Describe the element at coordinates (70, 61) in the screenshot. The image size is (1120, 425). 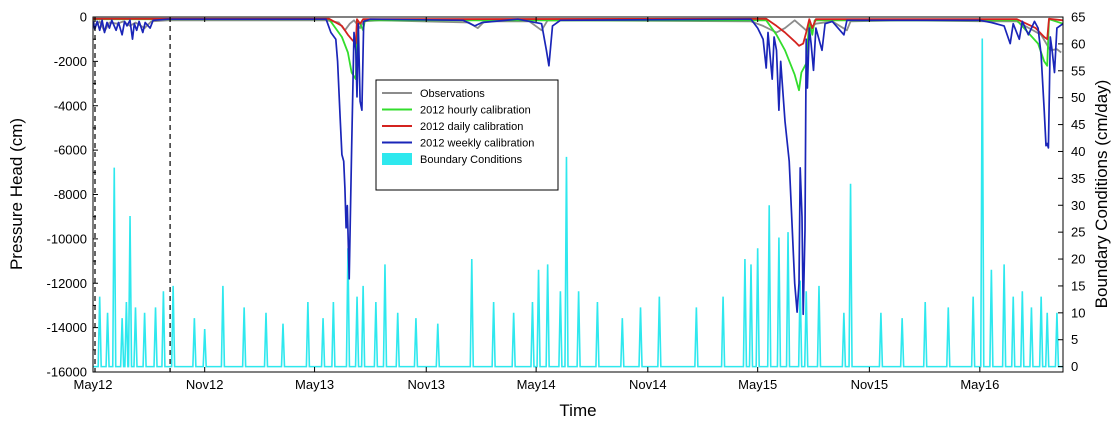
I see `y-tick-label: -2000` at that location.